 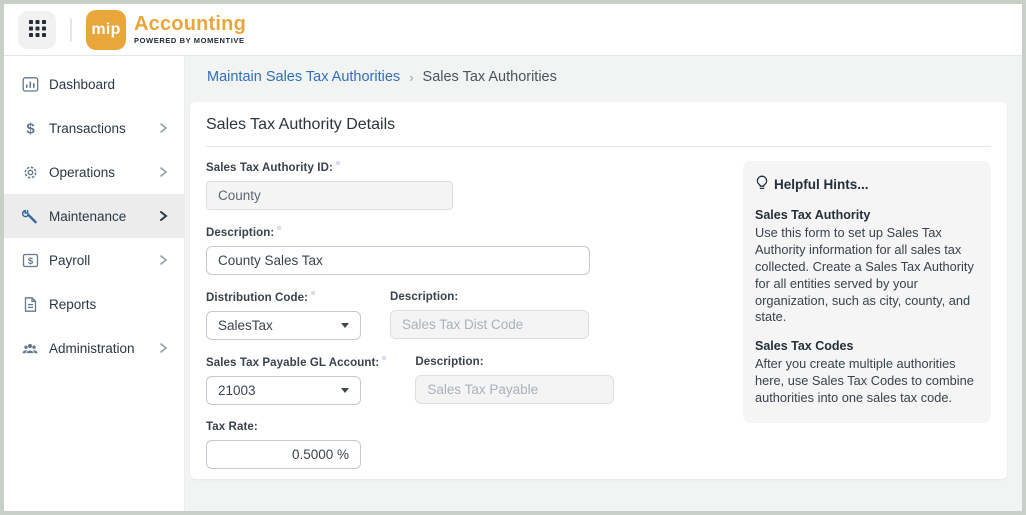 I want to click on payroll-icon: $, so click(x=30, y=260).